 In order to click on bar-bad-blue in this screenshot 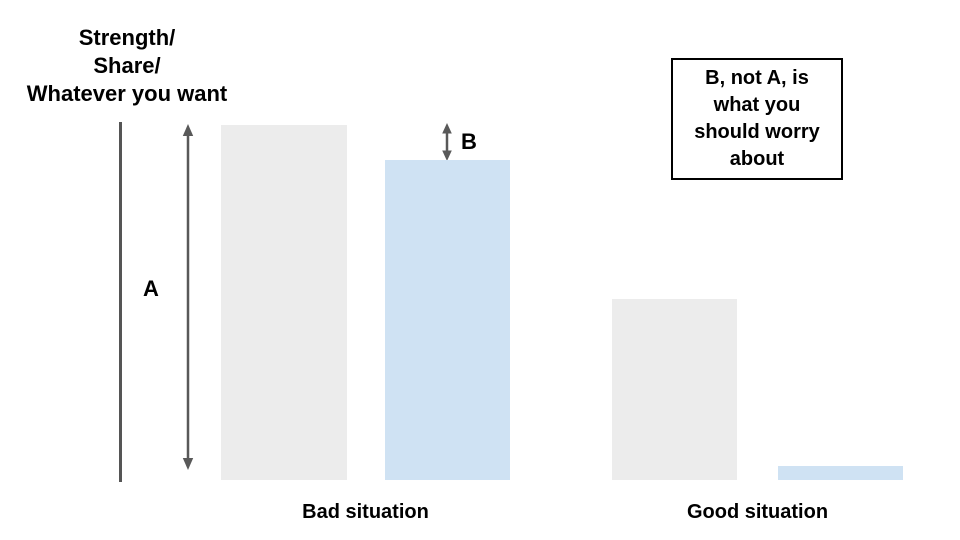, I will do `click(447, 320)`.